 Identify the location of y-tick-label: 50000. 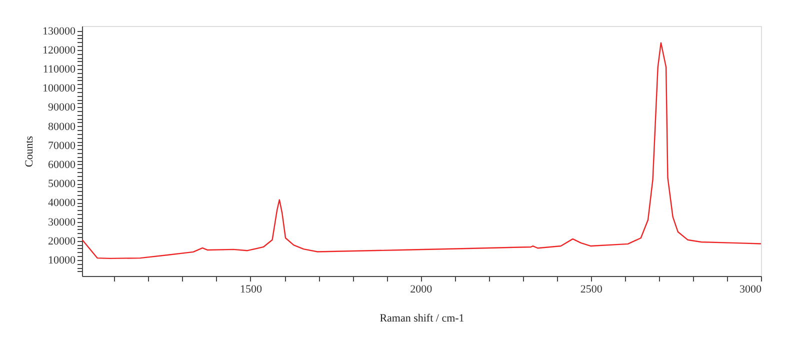
(62, 184).